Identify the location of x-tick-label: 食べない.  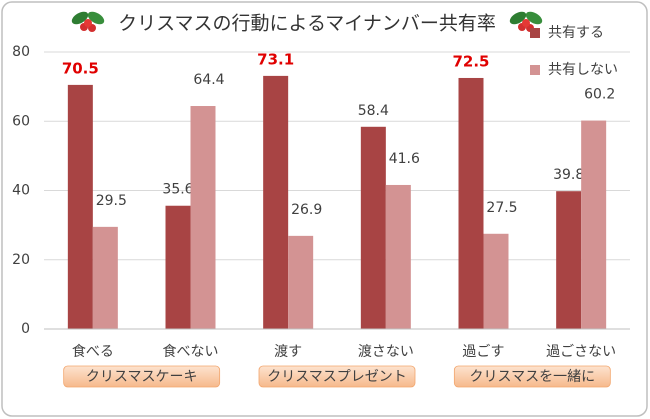
(191, 351).